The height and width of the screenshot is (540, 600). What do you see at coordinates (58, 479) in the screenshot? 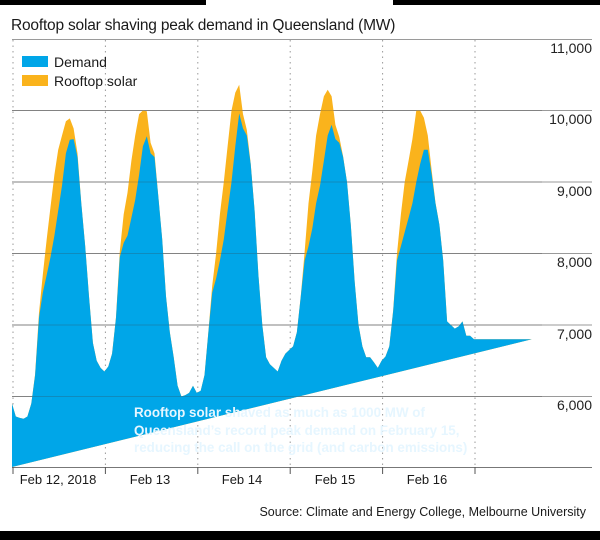
I see `x-tick-label: Feb 12, 2018` at bounding box center [58, 479].